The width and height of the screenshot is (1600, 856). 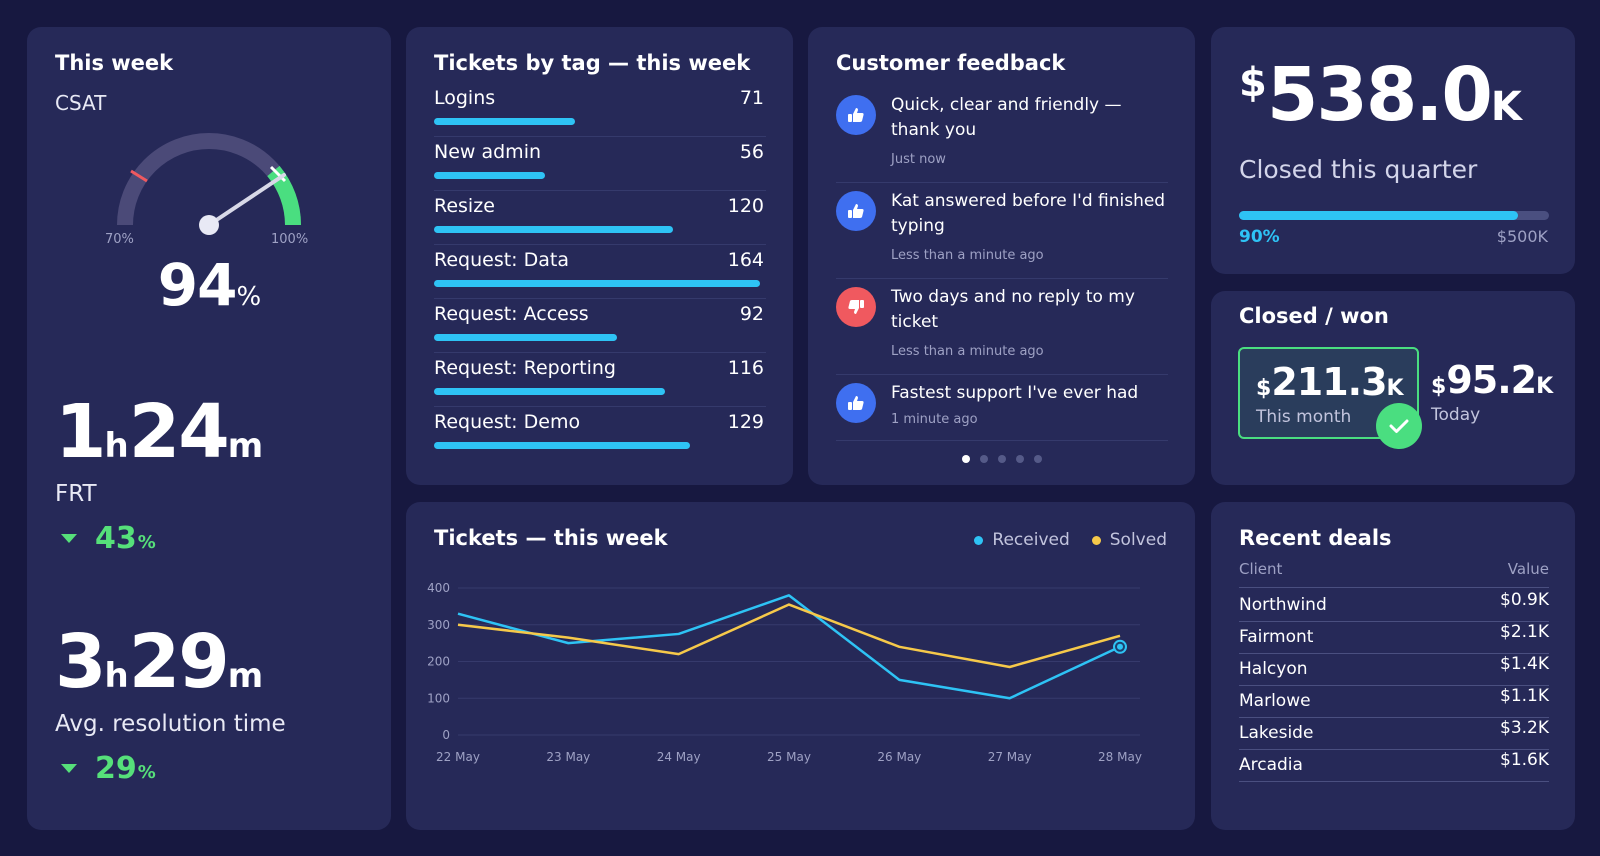 What do you see at coordinates (600, 272) in the screenshot?
I see `tag-row: Request: Data 164` at bounding box center [600, 272].